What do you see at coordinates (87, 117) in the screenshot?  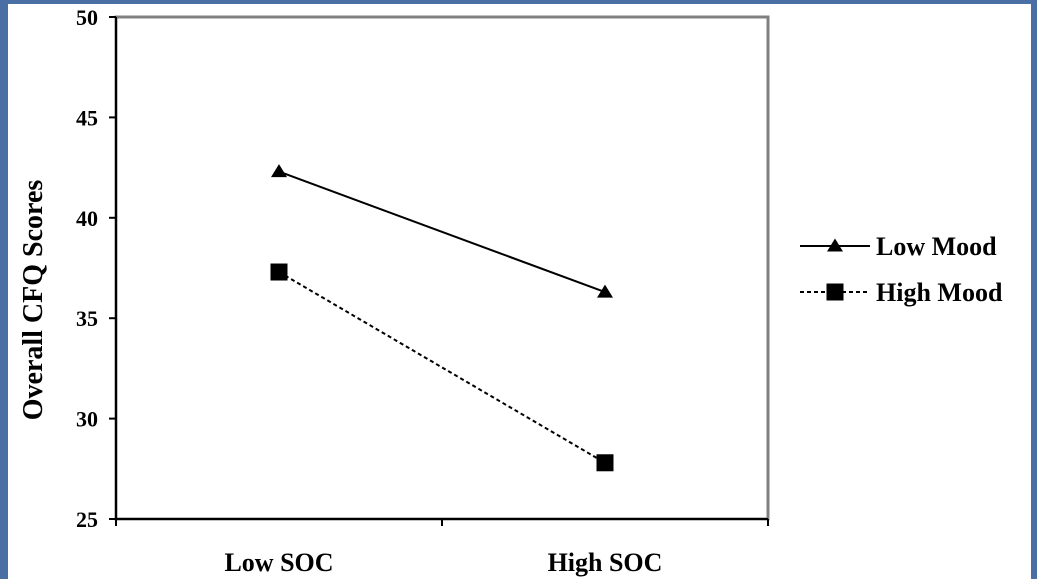 I see `y-tick-label: 45` at bounding box center [87, 117].